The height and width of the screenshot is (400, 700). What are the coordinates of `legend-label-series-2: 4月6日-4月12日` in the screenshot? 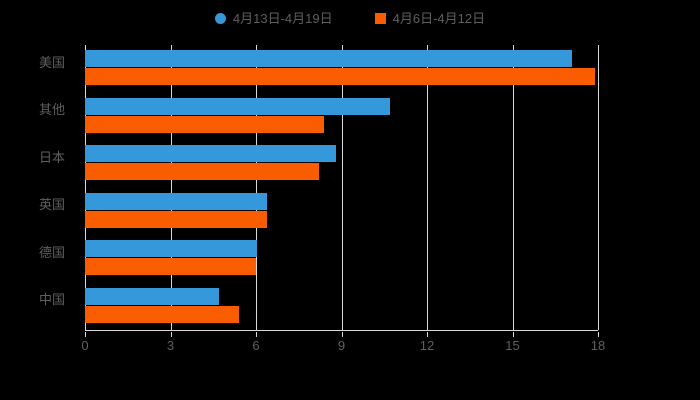 It's located at (439, 18).